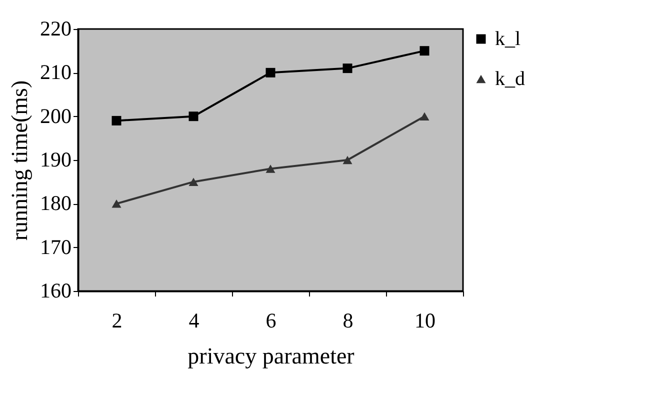 This screenshot has width=670, height=410. I want to click on x-tick-label: 2, so click(117, 320).